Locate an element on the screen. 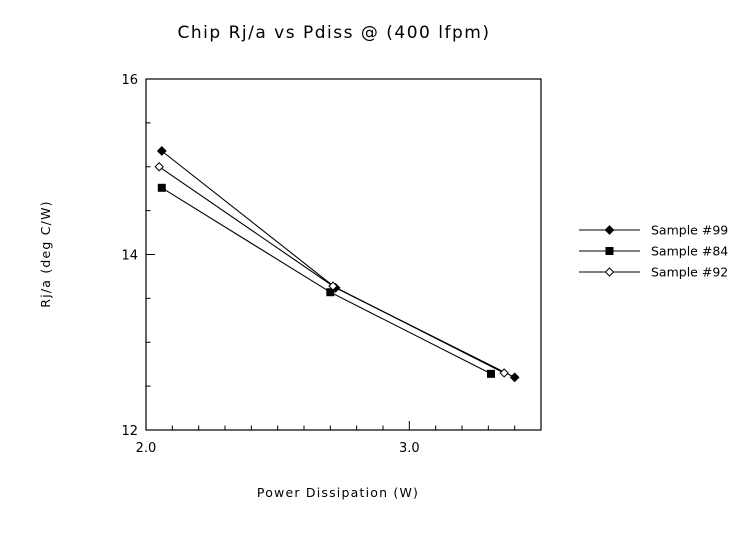 This screenshot has width=744, height=536. legend-label: Sample #92 is located at coordinates (689, 272).